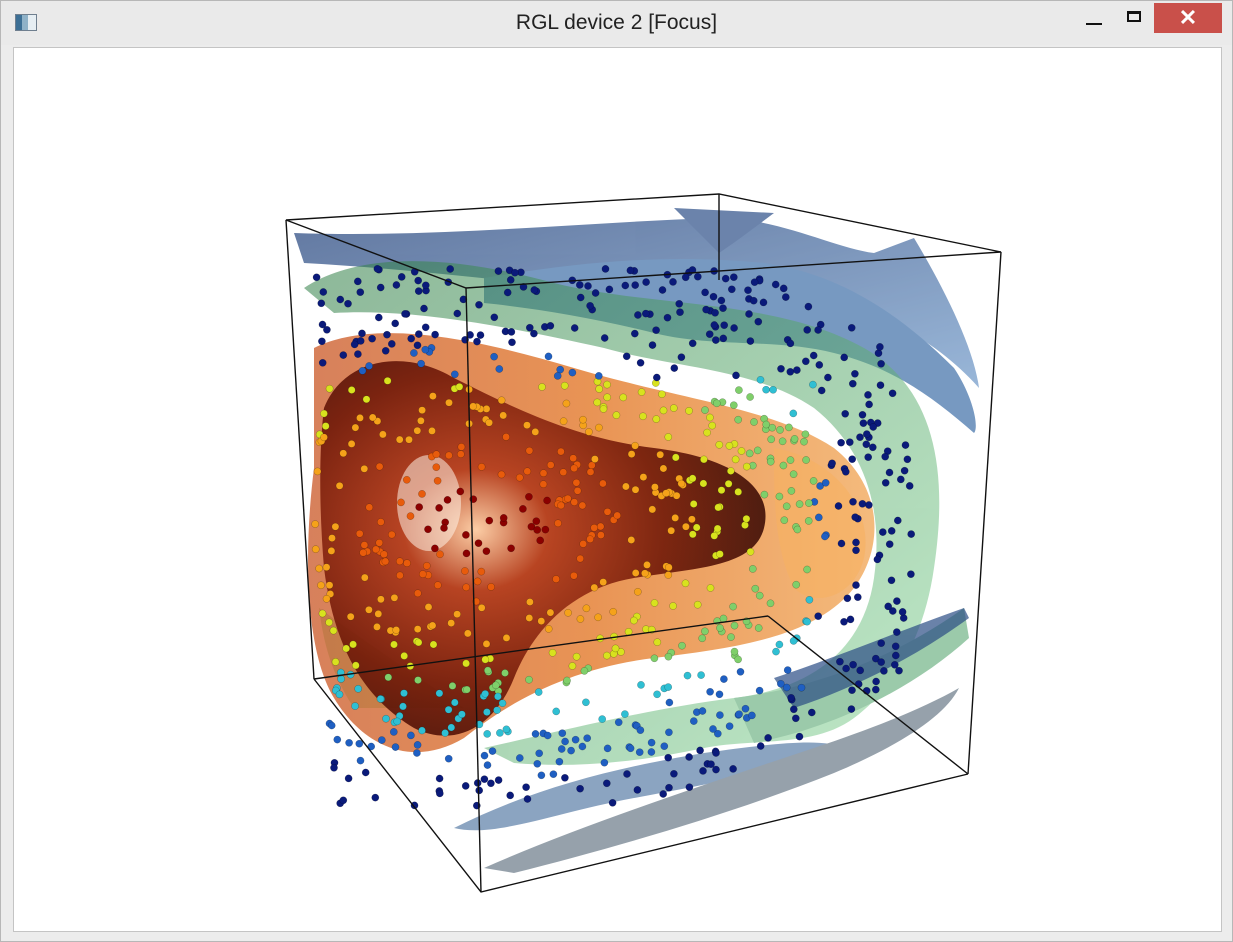 This screenshot has height=942, width=1233. Describe the element at coordinates (1094, 18) in the screenshot. I see `minimize-button` at that location.